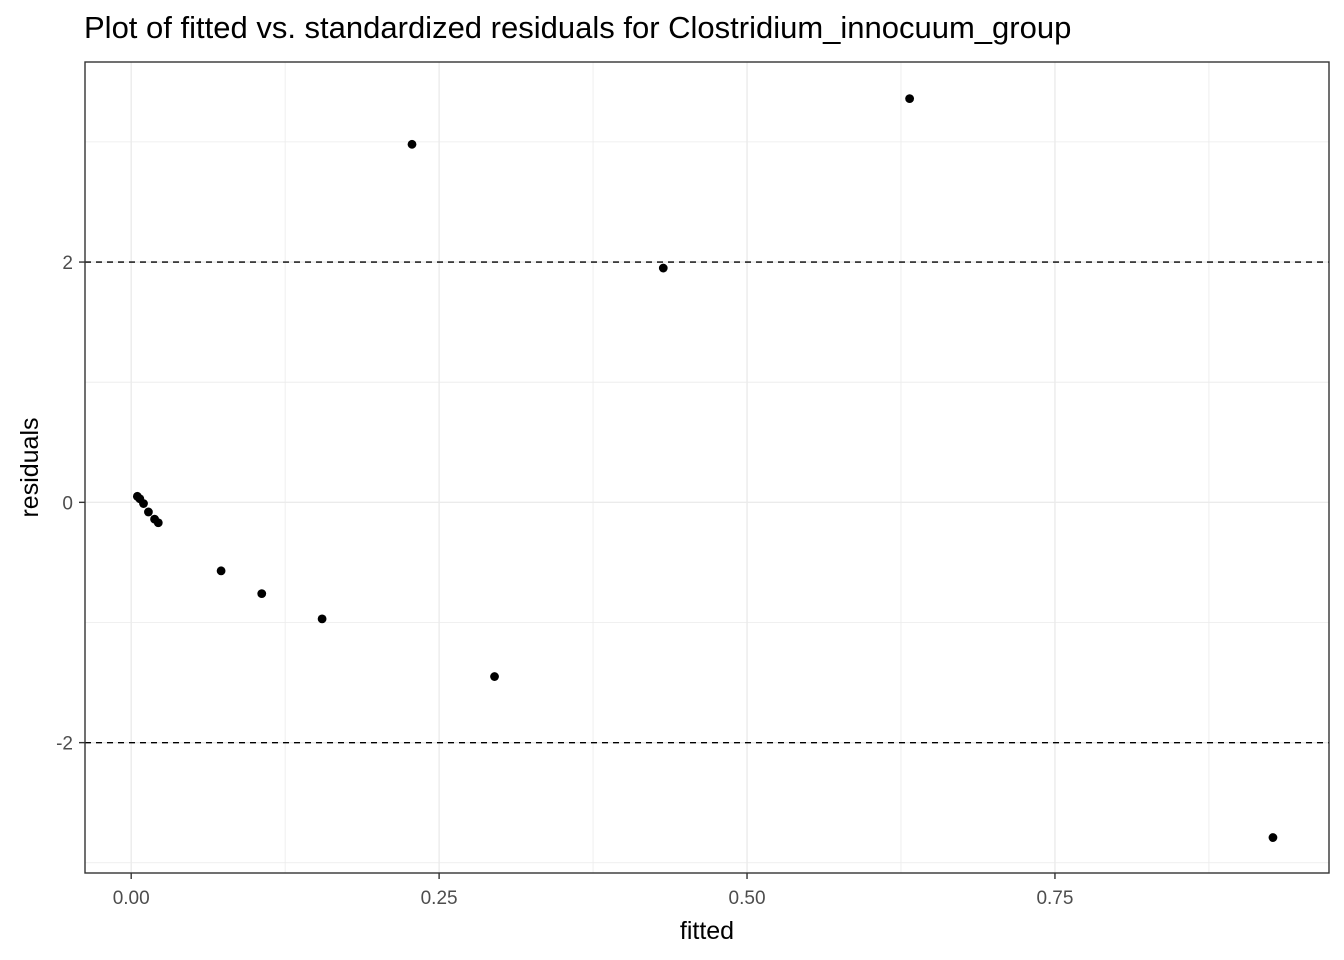 The height and width of the screenshot is (960, 1344). What do you see at coordinates (67, 263) in the screenshot?
I see `y-tick-label: 2` at bounding box center [67, 263].